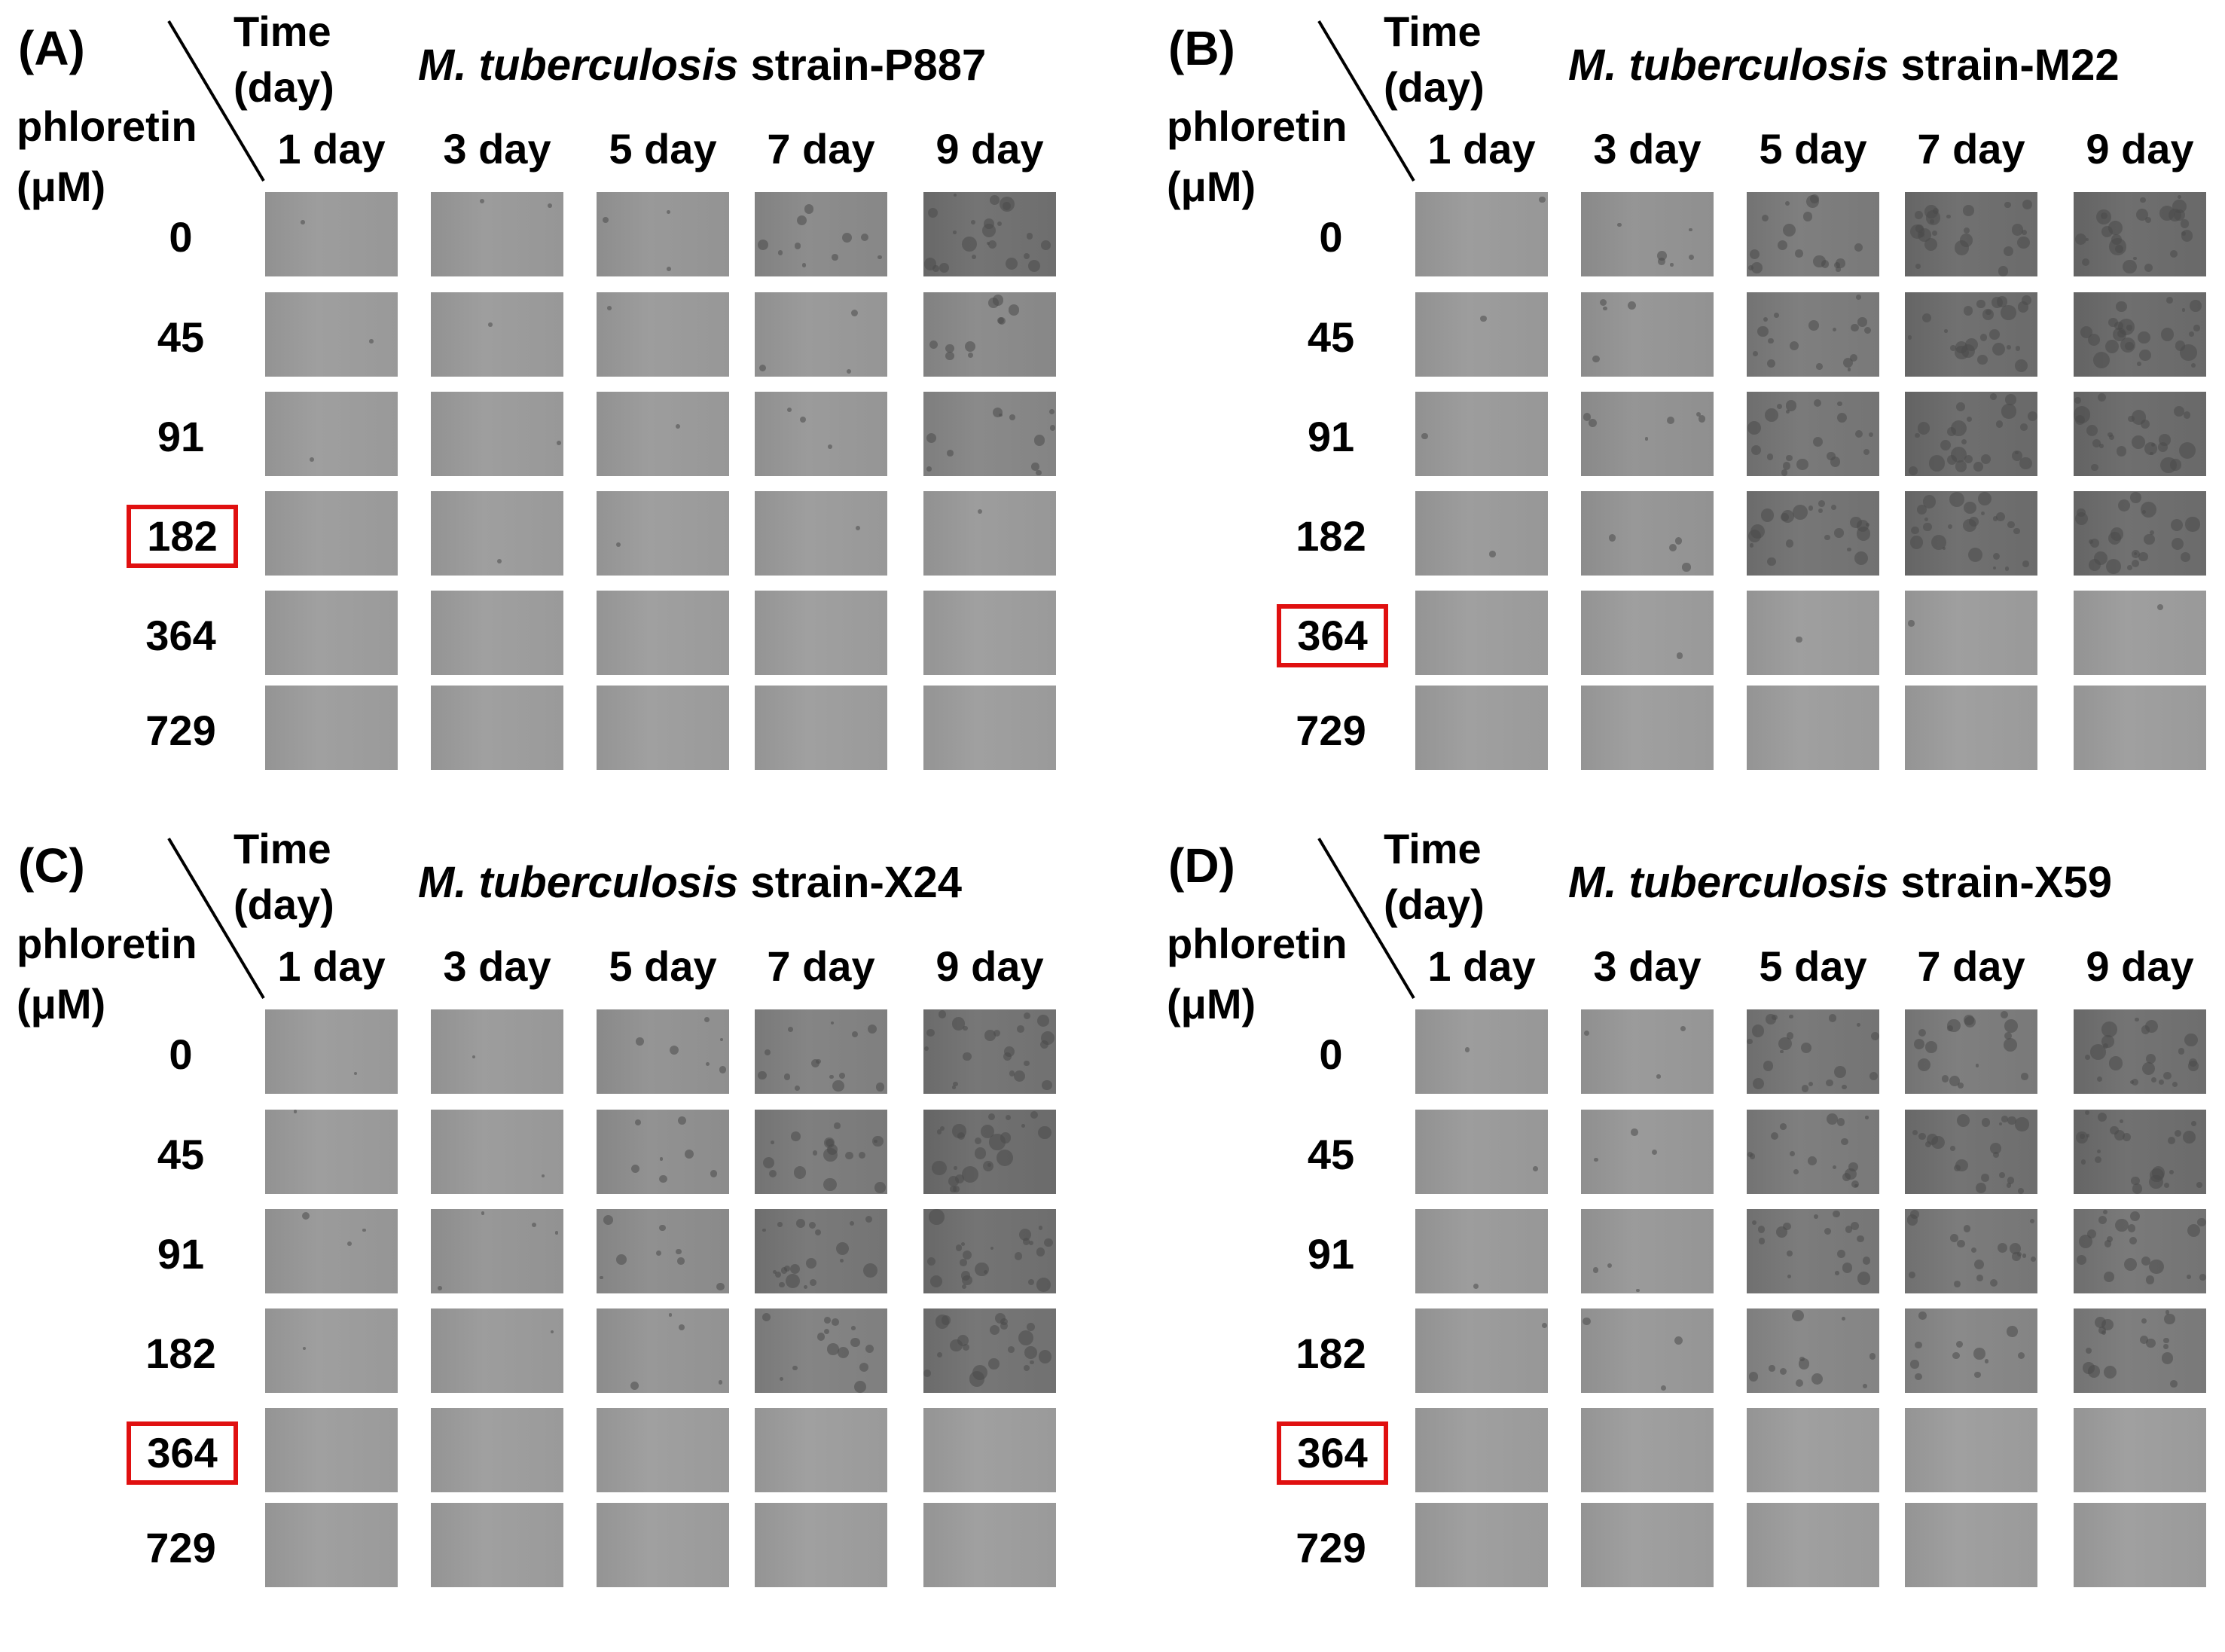 Image resolution: width=2225 pixels, height=1652 pixels. Describe the element at coordinates (216, 918) in the screenshot. I see `header-diagonal-divider` at that location.